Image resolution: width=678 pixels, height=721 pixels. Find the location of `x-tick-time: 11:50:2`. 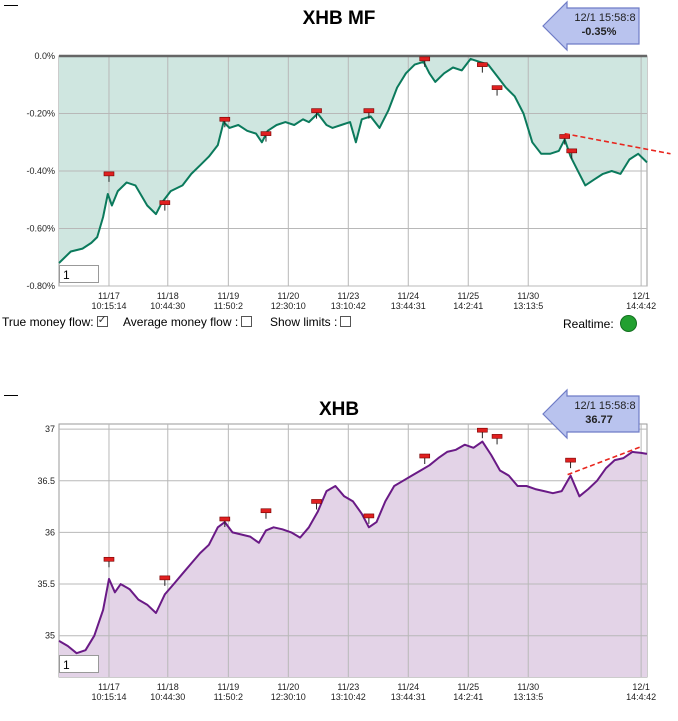

x-tick-time: 11:50:2 is located at coordinates (228, 306).